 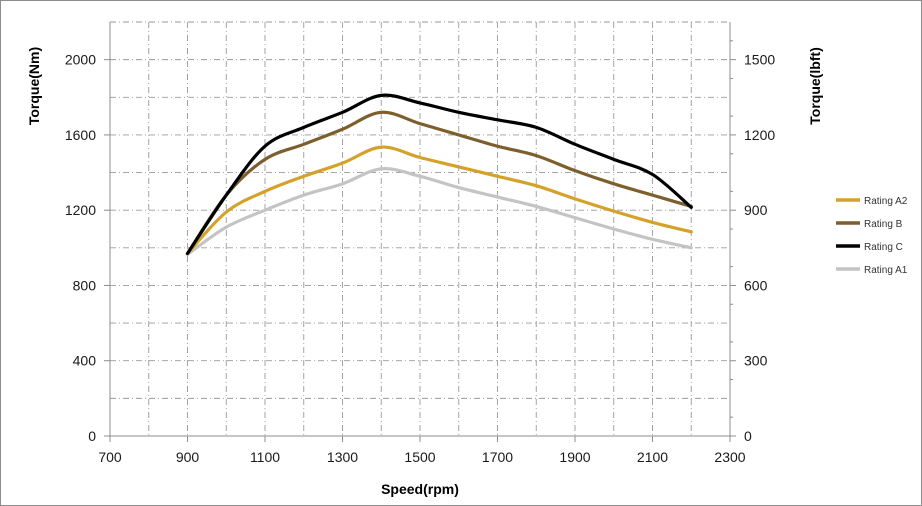 I want to click on y2-tick-label: 0, so click(x=748, y=436).